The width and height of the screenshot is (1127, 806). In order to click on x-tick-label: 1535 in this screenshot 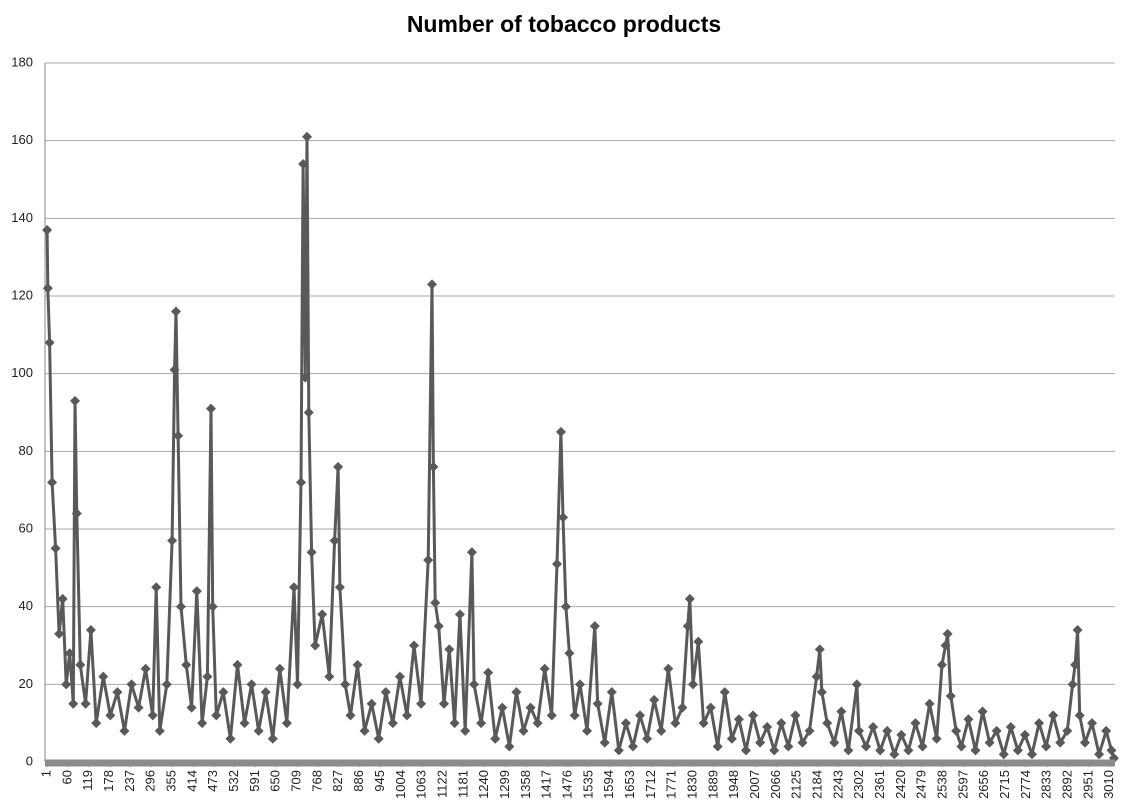, I will do `click(587, 784)`.